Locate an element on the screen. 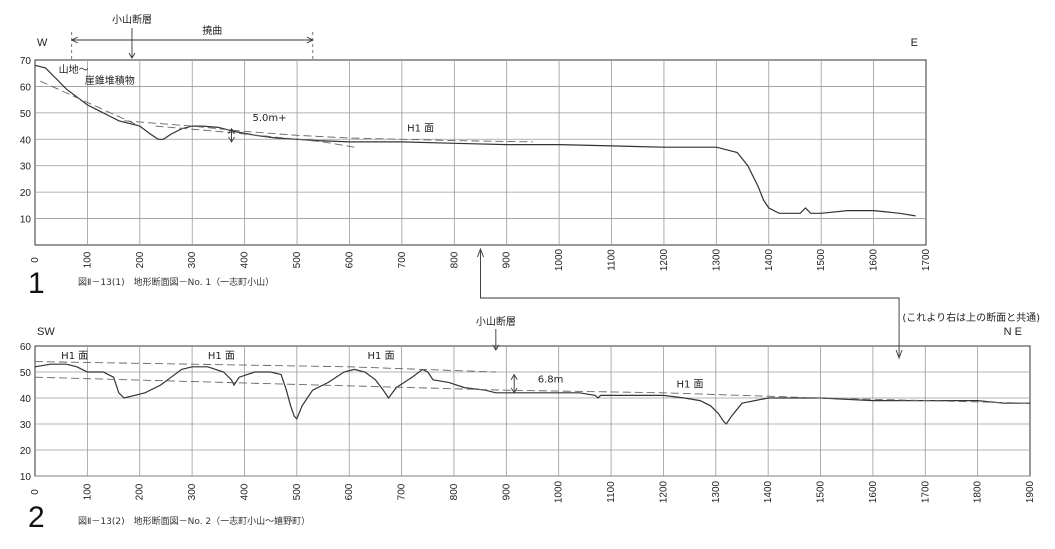  annotation-label: 5.0m+ is located at coordinates (270, 118).